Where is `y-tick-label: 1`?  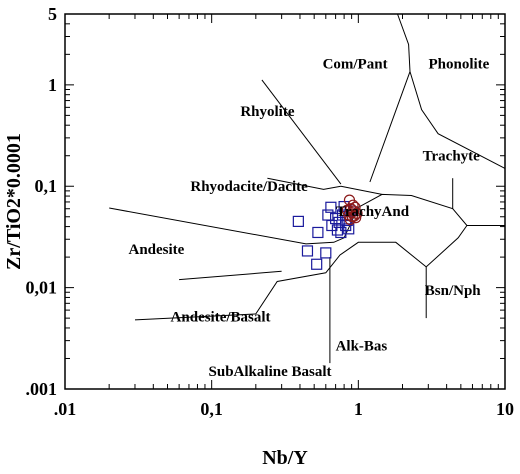
y-tick-label: 1 is located at coordinates (52, 85).